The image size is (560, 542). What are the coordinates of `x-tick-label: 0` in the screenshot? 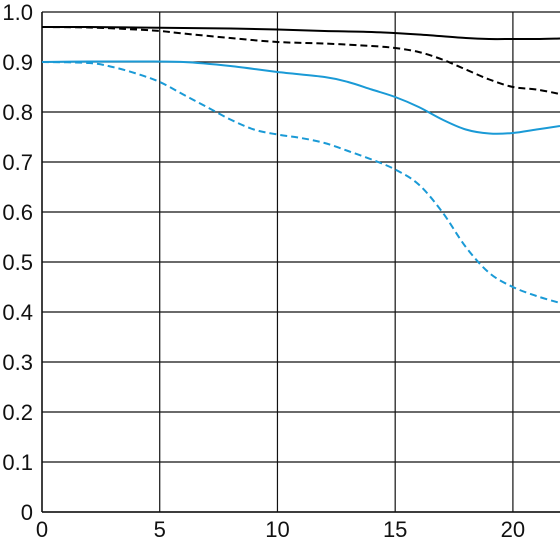 It's located at (42, 529).